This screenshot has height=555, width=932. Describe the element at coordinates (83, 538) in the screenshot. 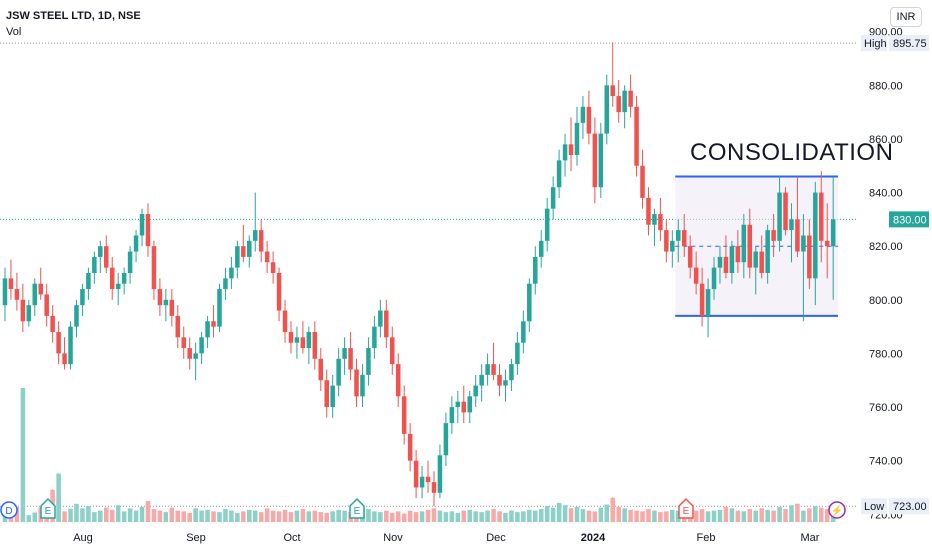

I see `x-tick-label: Aug` at that location.